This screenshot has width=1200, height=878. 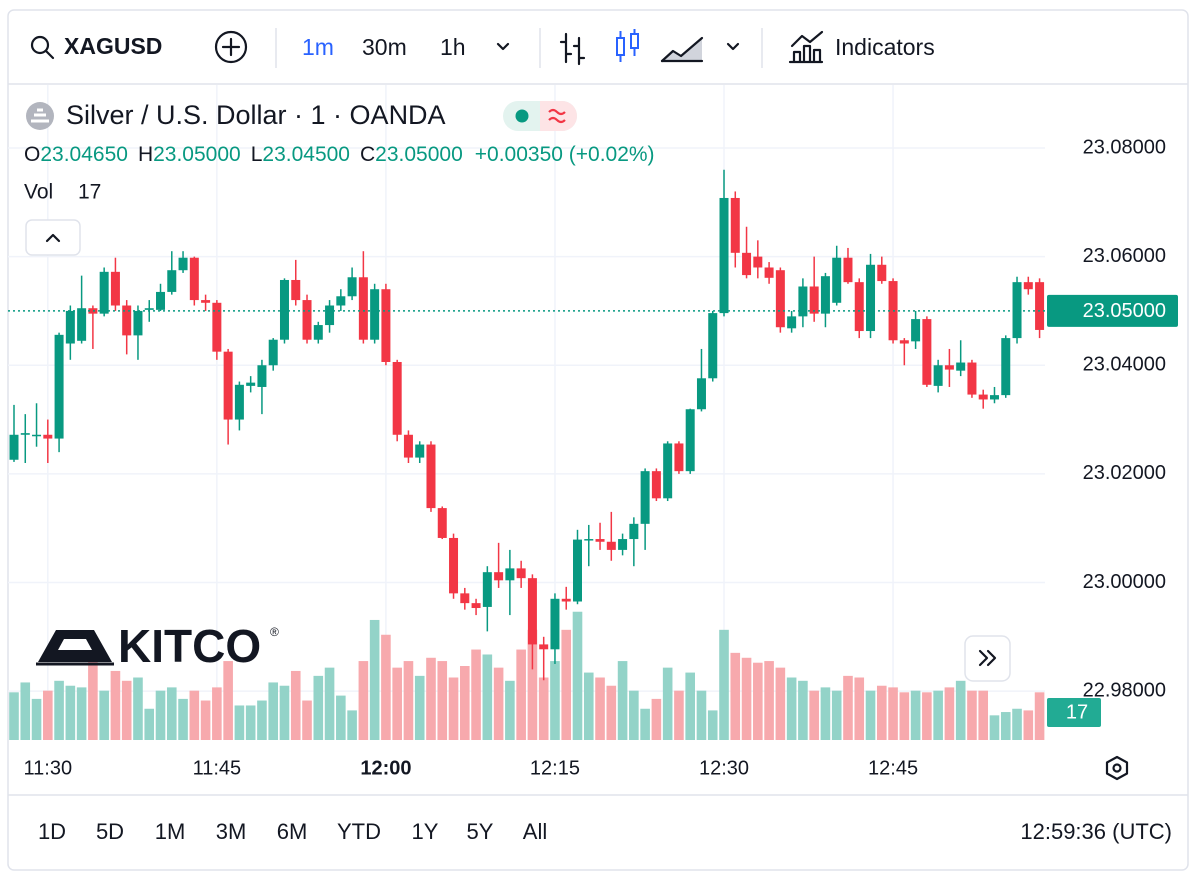 What do you see at coordinates (482, 48) in the screenshot?
I see `toolbar: XAGUSD 1m 30m 1h Indicators` at bounding box center [482, 48].